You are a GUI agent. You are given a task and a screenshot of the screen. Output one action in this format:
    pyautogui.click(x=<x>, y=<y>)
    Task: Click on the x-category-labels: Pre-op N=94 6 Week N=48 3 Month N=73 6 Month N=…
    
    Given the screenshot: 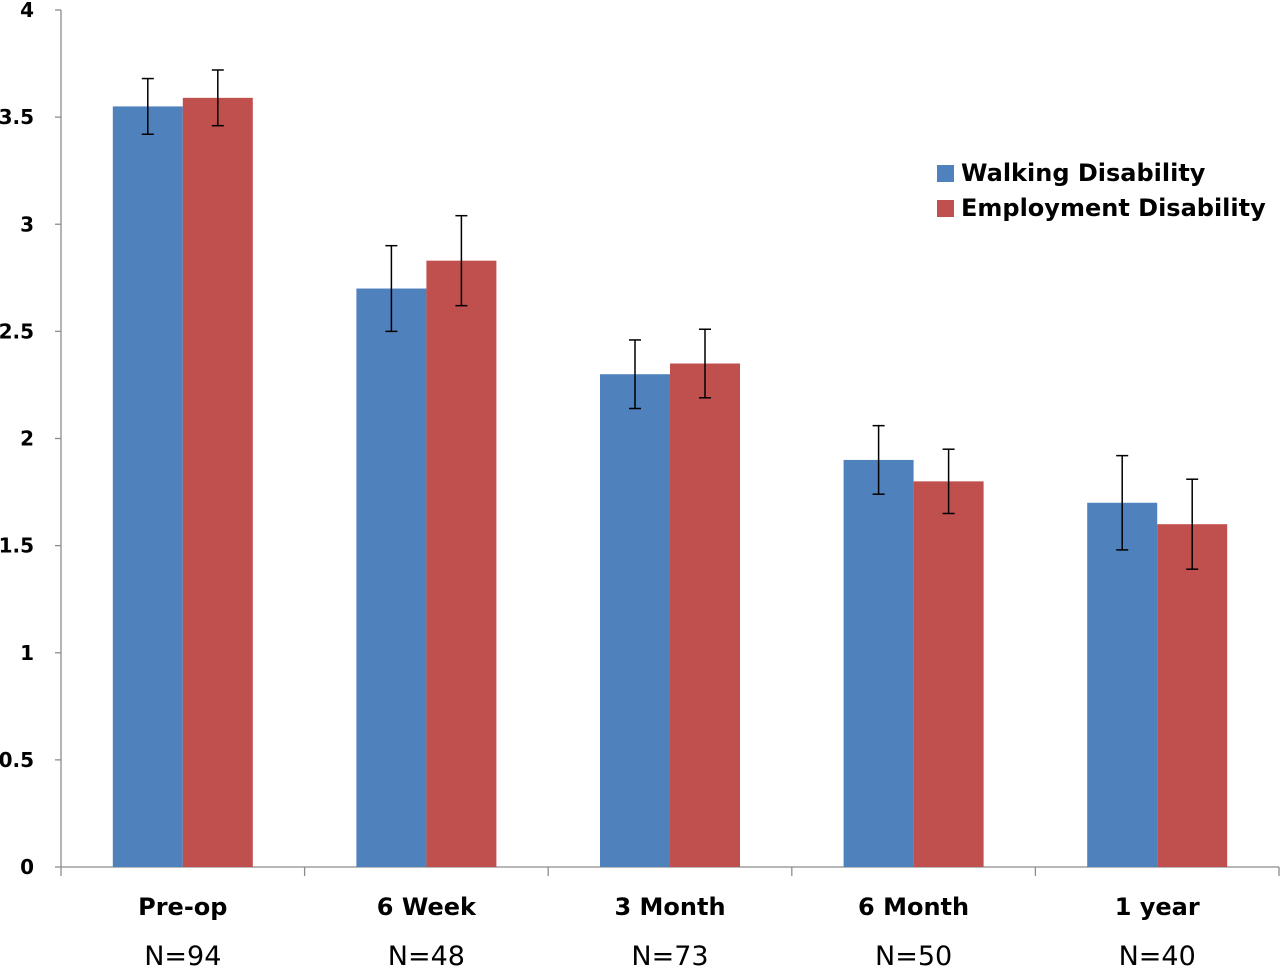 What is the action you would take?
    pyautogui.click(x=669, y=930)
    